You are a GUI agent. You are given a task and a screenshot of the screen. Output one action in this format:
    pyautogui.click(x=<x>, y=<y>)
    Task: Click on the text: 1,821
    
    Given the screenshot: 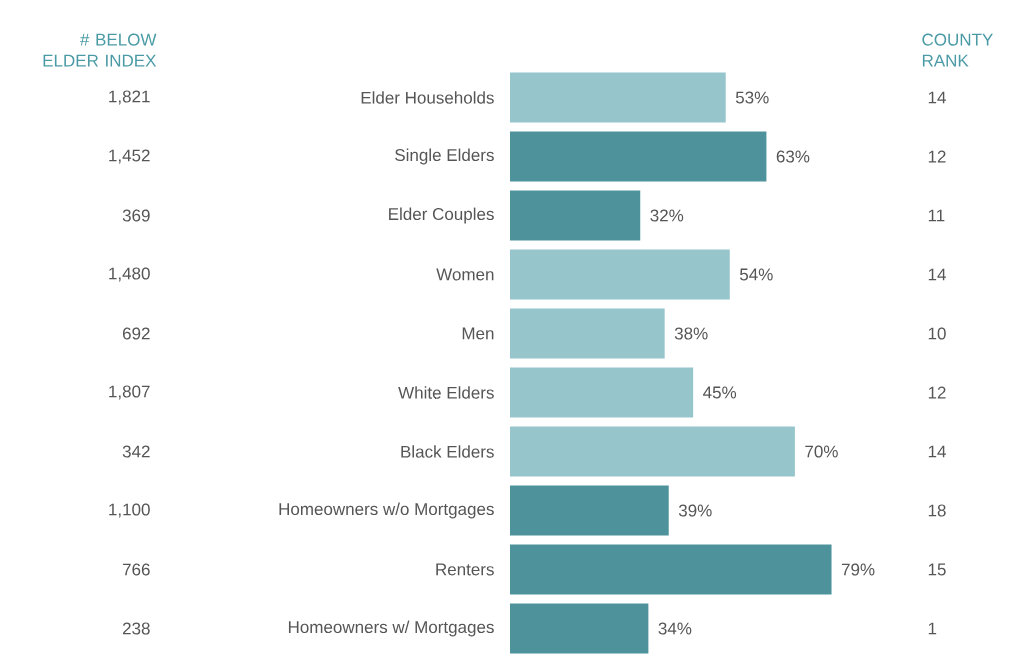 What is the action you would take?
    pyautogui.click(x=129, y=97)
    